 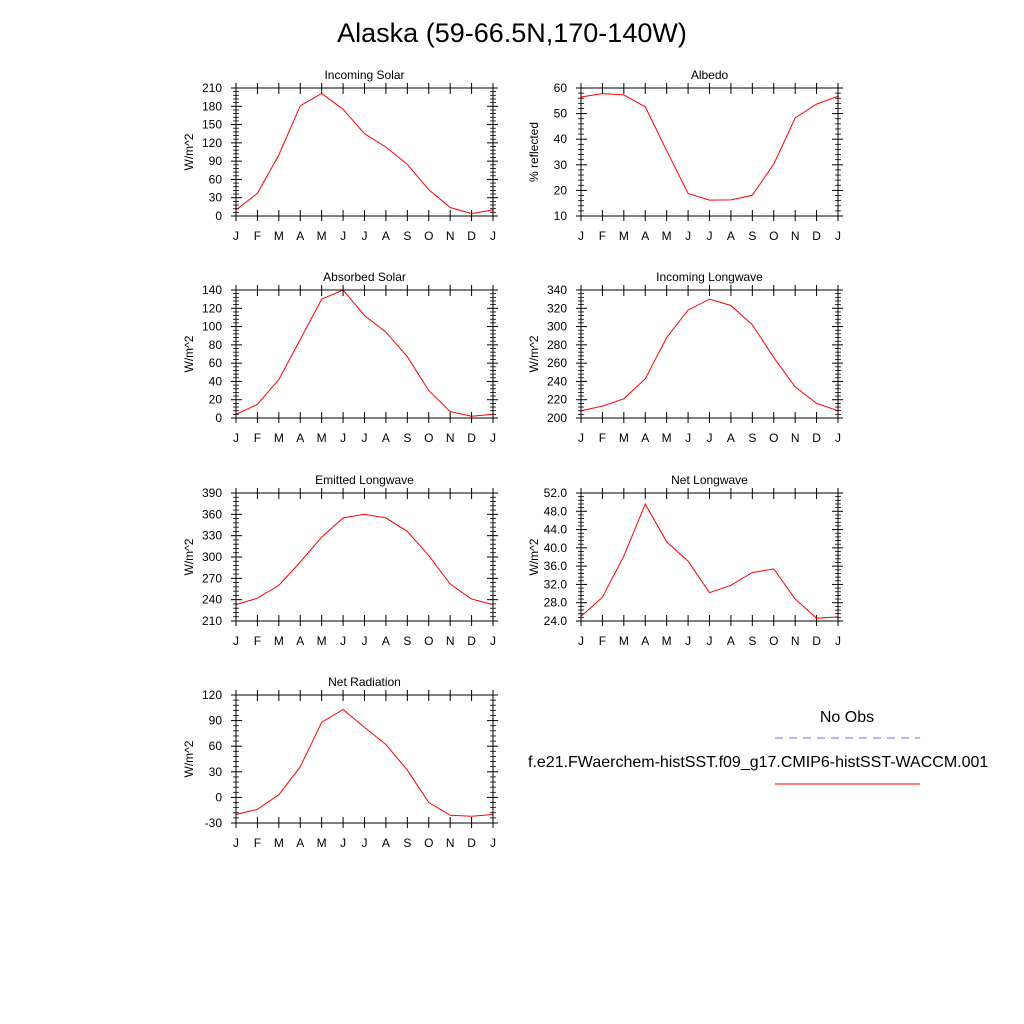 I want to click on panel-title: Incoming Longwave, so click(x=709, y=277).